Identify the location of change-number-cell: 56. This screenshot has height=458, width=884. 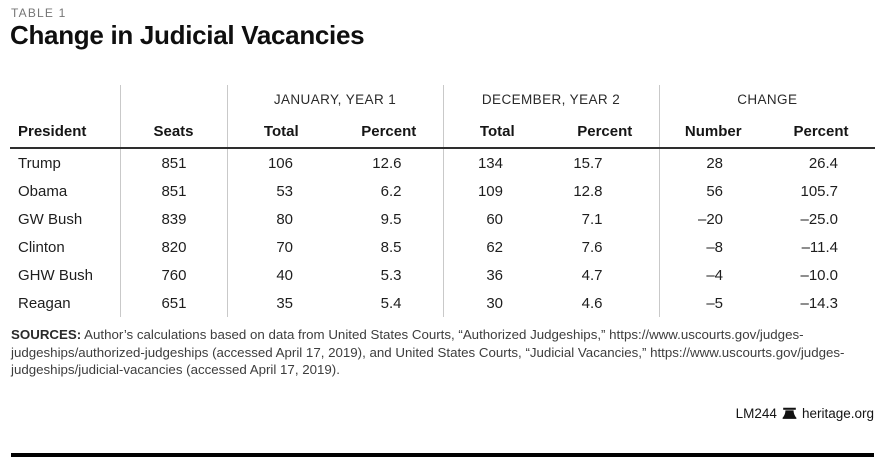
(715, 191).